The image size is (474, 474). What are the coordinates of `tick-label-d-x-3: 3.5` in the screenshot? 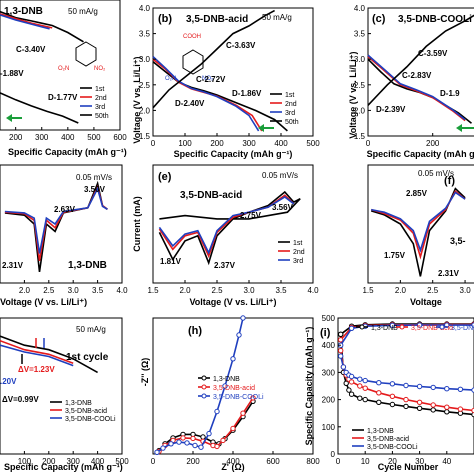 It's located at (98, 290).